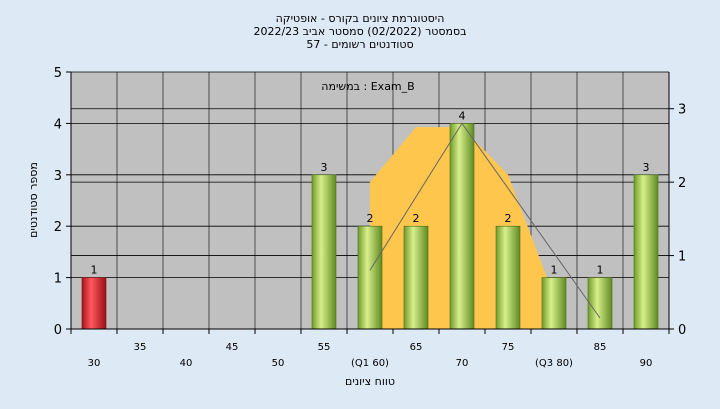 Image resolution: width=720 pixels, height=409 pixels. I want to click on data-label-10: 1, so click(554, 270).